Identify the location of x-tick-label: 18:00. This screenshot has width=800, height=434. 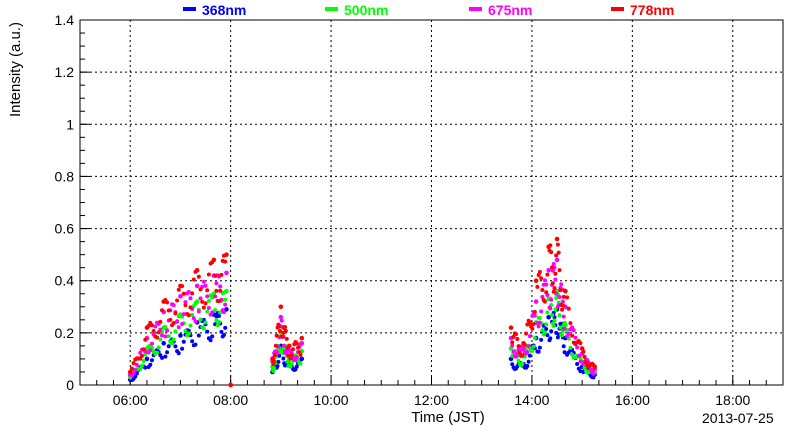
(732, 400).